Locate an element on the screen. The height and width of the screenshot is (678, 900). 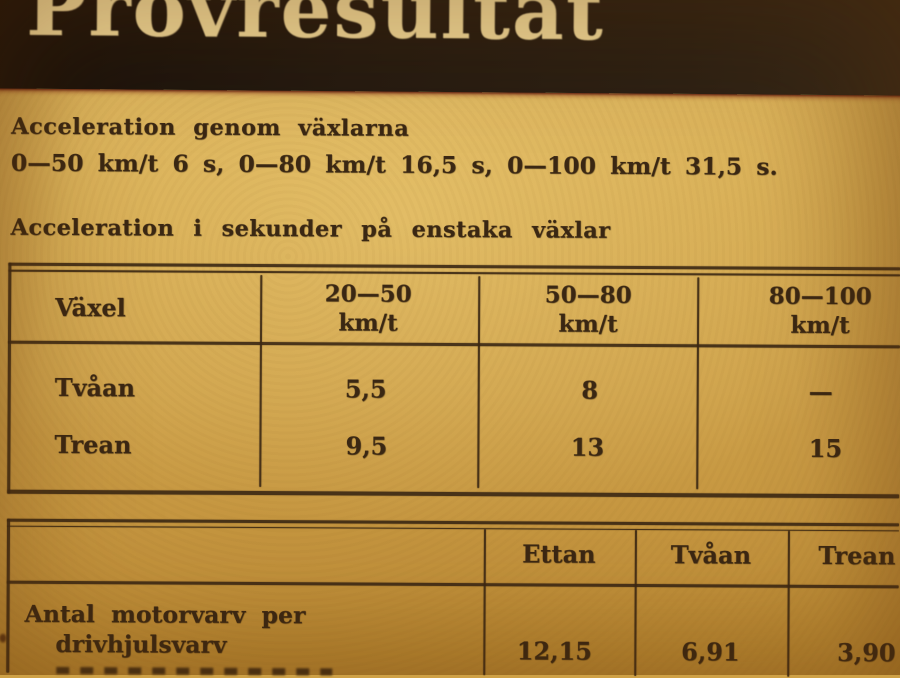
table1-top-rule-thin is located at coordinates (454, 272).